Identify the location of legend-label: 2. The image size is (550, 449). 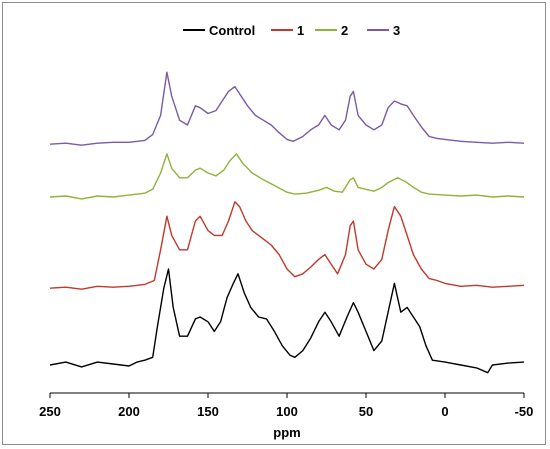
(344, 30).